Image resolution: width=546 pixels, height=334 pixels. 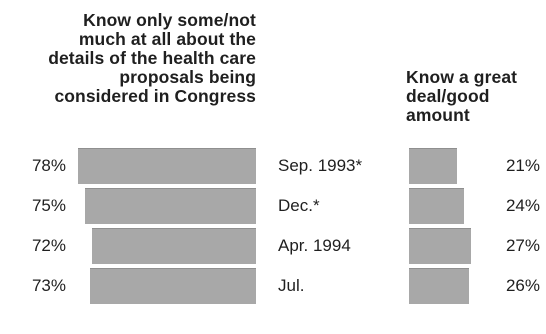 What do you see at coordinates (522, 285) in the screenshot?
I see `right-value-label: 26%` at bounding box center [522, 285].